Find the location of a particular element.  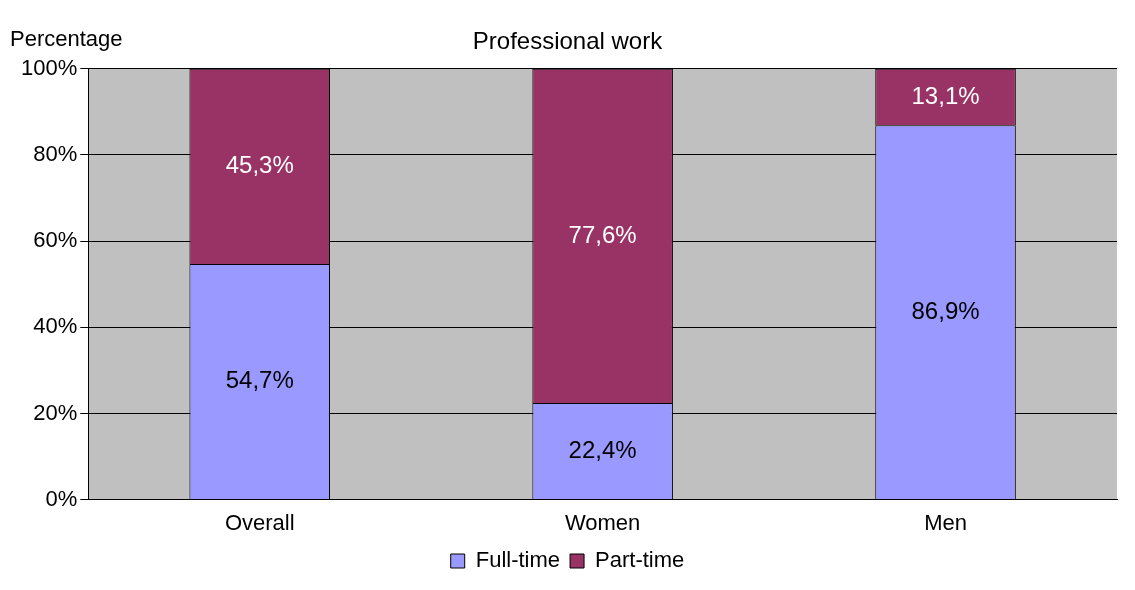

chart-title: Professional work is located at coordinates (568, 41).